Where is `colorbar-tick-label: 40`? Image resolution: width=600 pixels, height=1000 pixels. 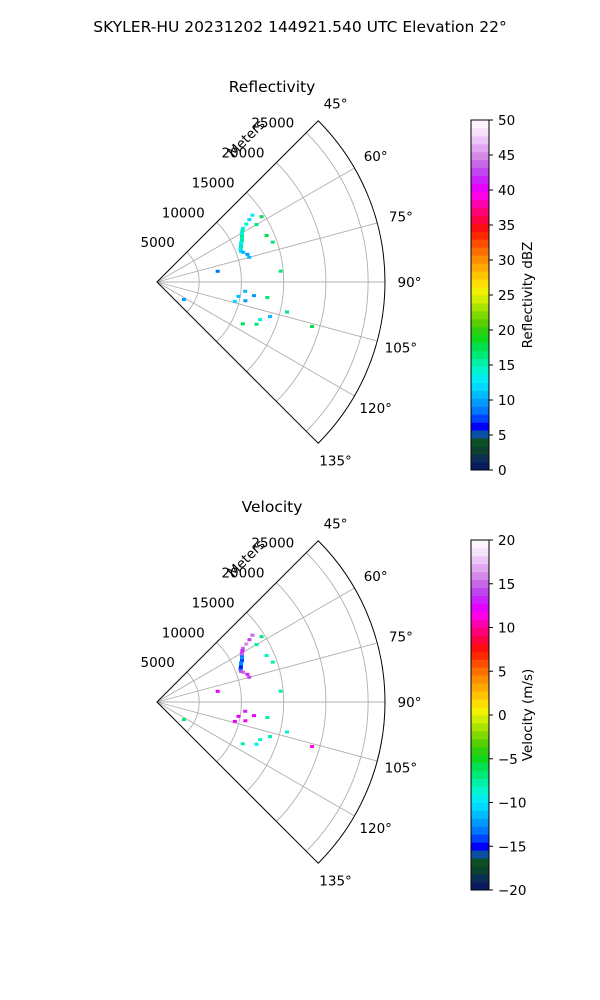 colorbar-tick-label: 40 is located at coordinates (506, 191).